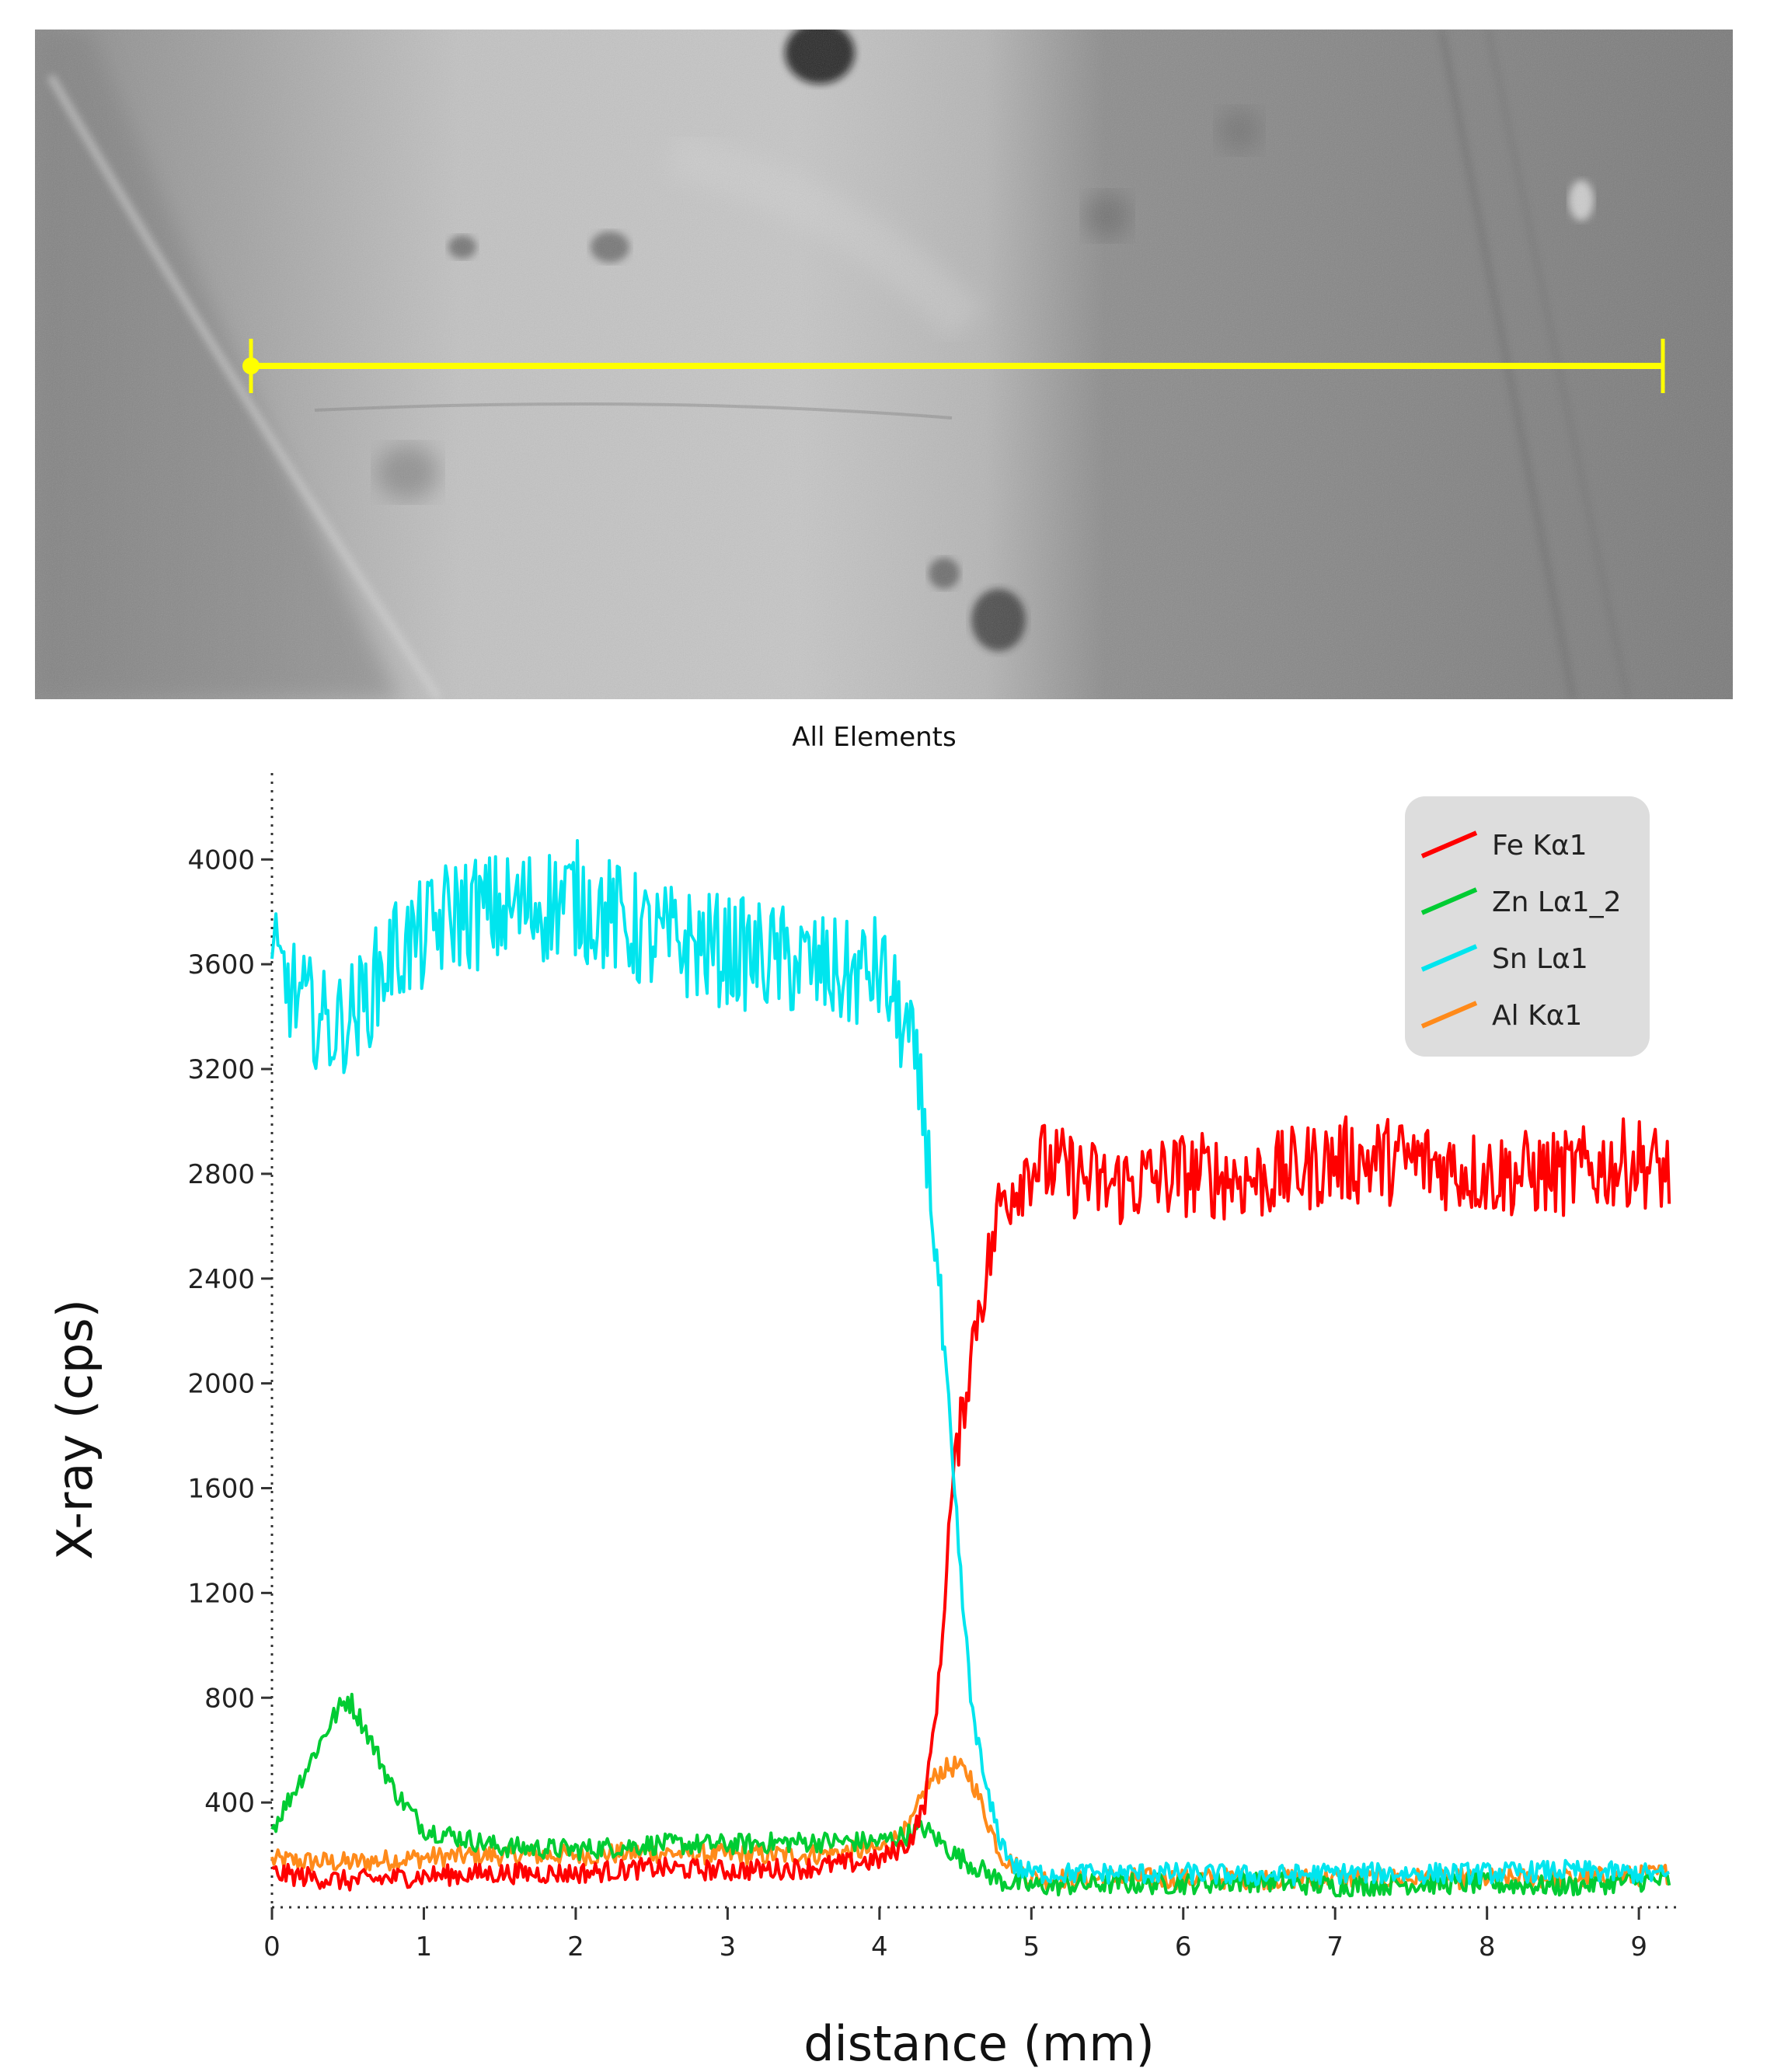 The image size is (1767, 2072). What do you see at coordinates (221, 1593) in the screenshot?
I see `y-tick-label: 1200` at bounding box center [221, 1593].